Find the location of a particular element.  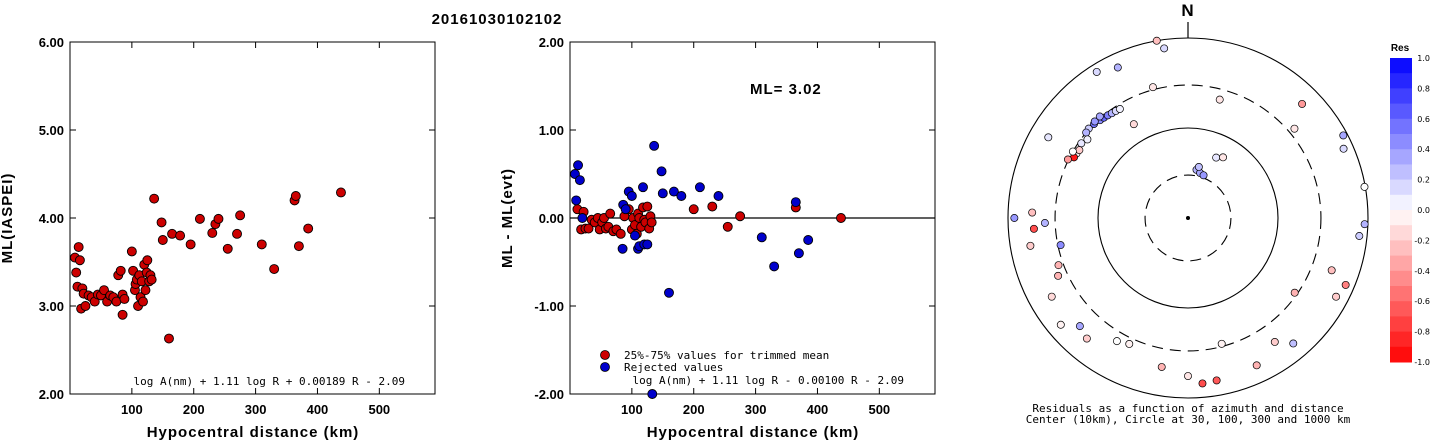

distance-ring is located at coordinates (1188, 218).